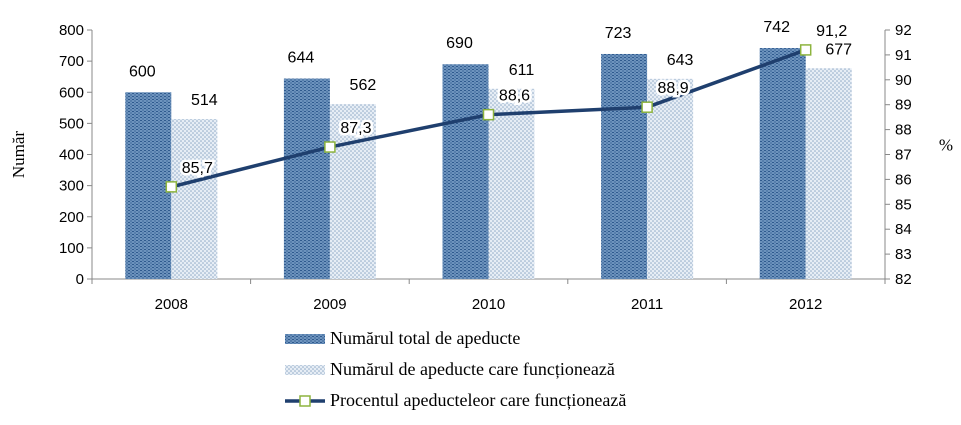  What do you see at coordinates (355, 128) in the screenshot?
I see `data-label-percent: 87,3` at bounding box center [355, 128].